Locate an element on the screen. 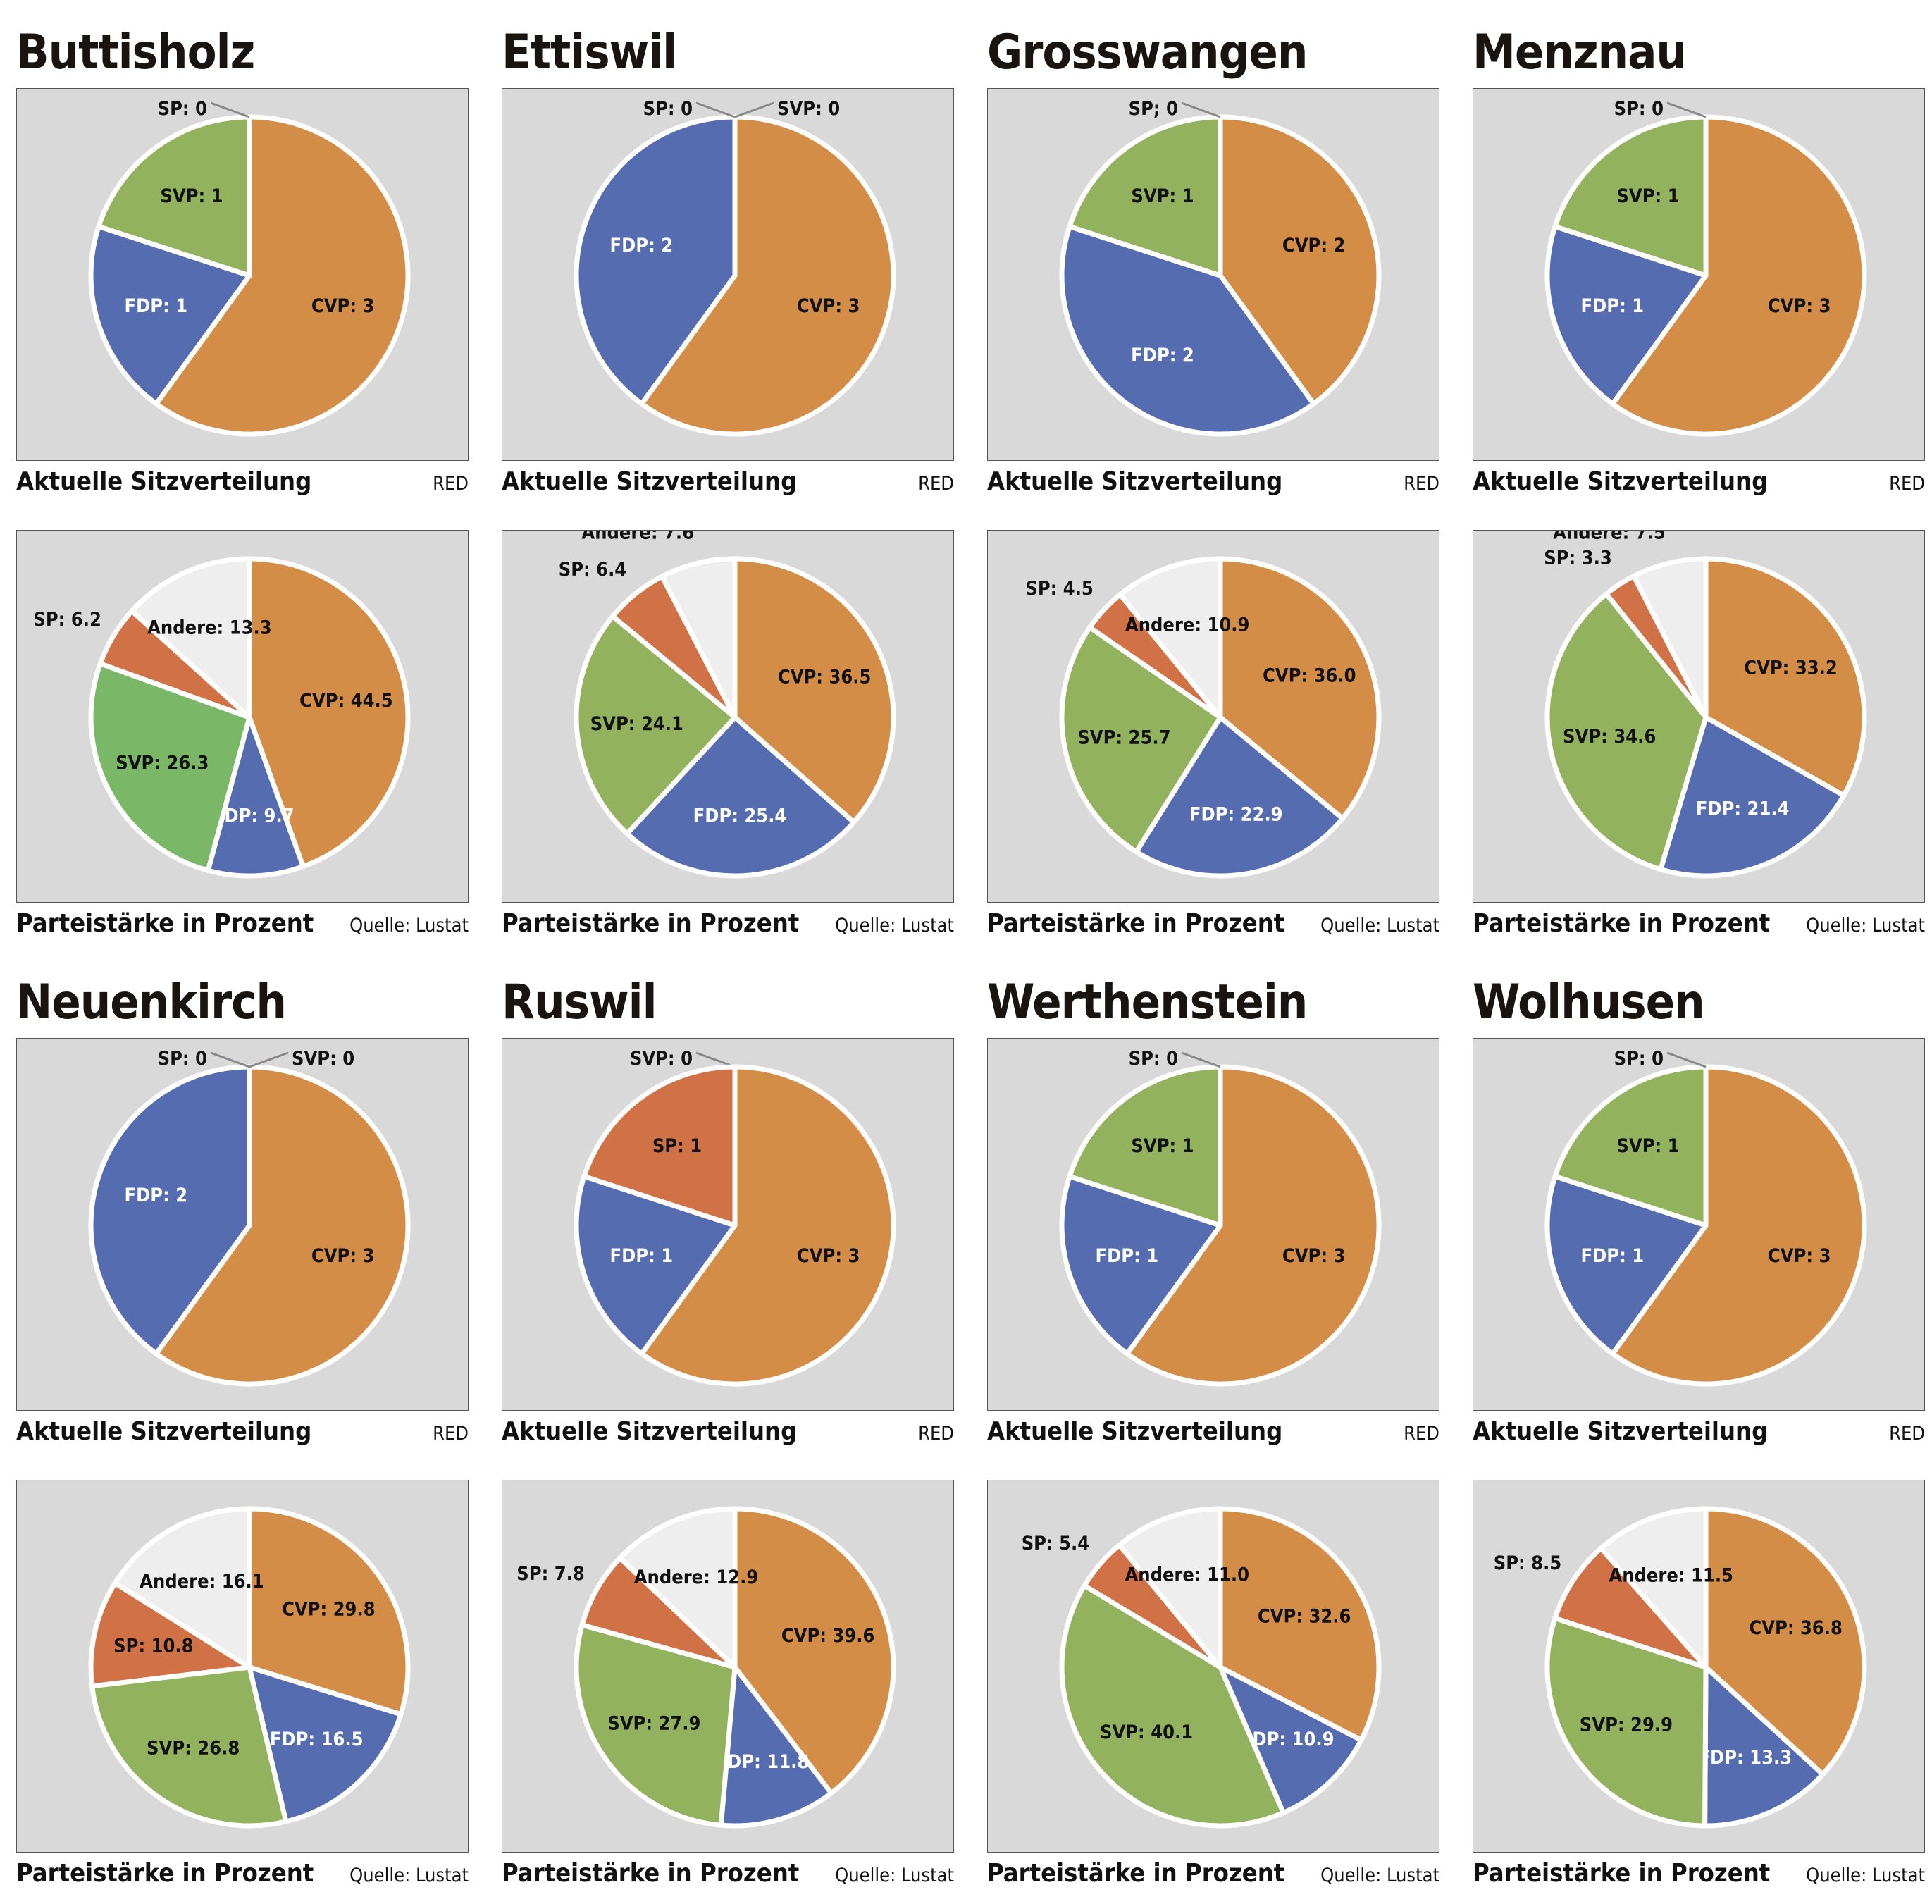  seats-chart-panel: CVP: 2 FDP: 2 SVP: 1 SP; 0 is located at coordinates (1213, 274).